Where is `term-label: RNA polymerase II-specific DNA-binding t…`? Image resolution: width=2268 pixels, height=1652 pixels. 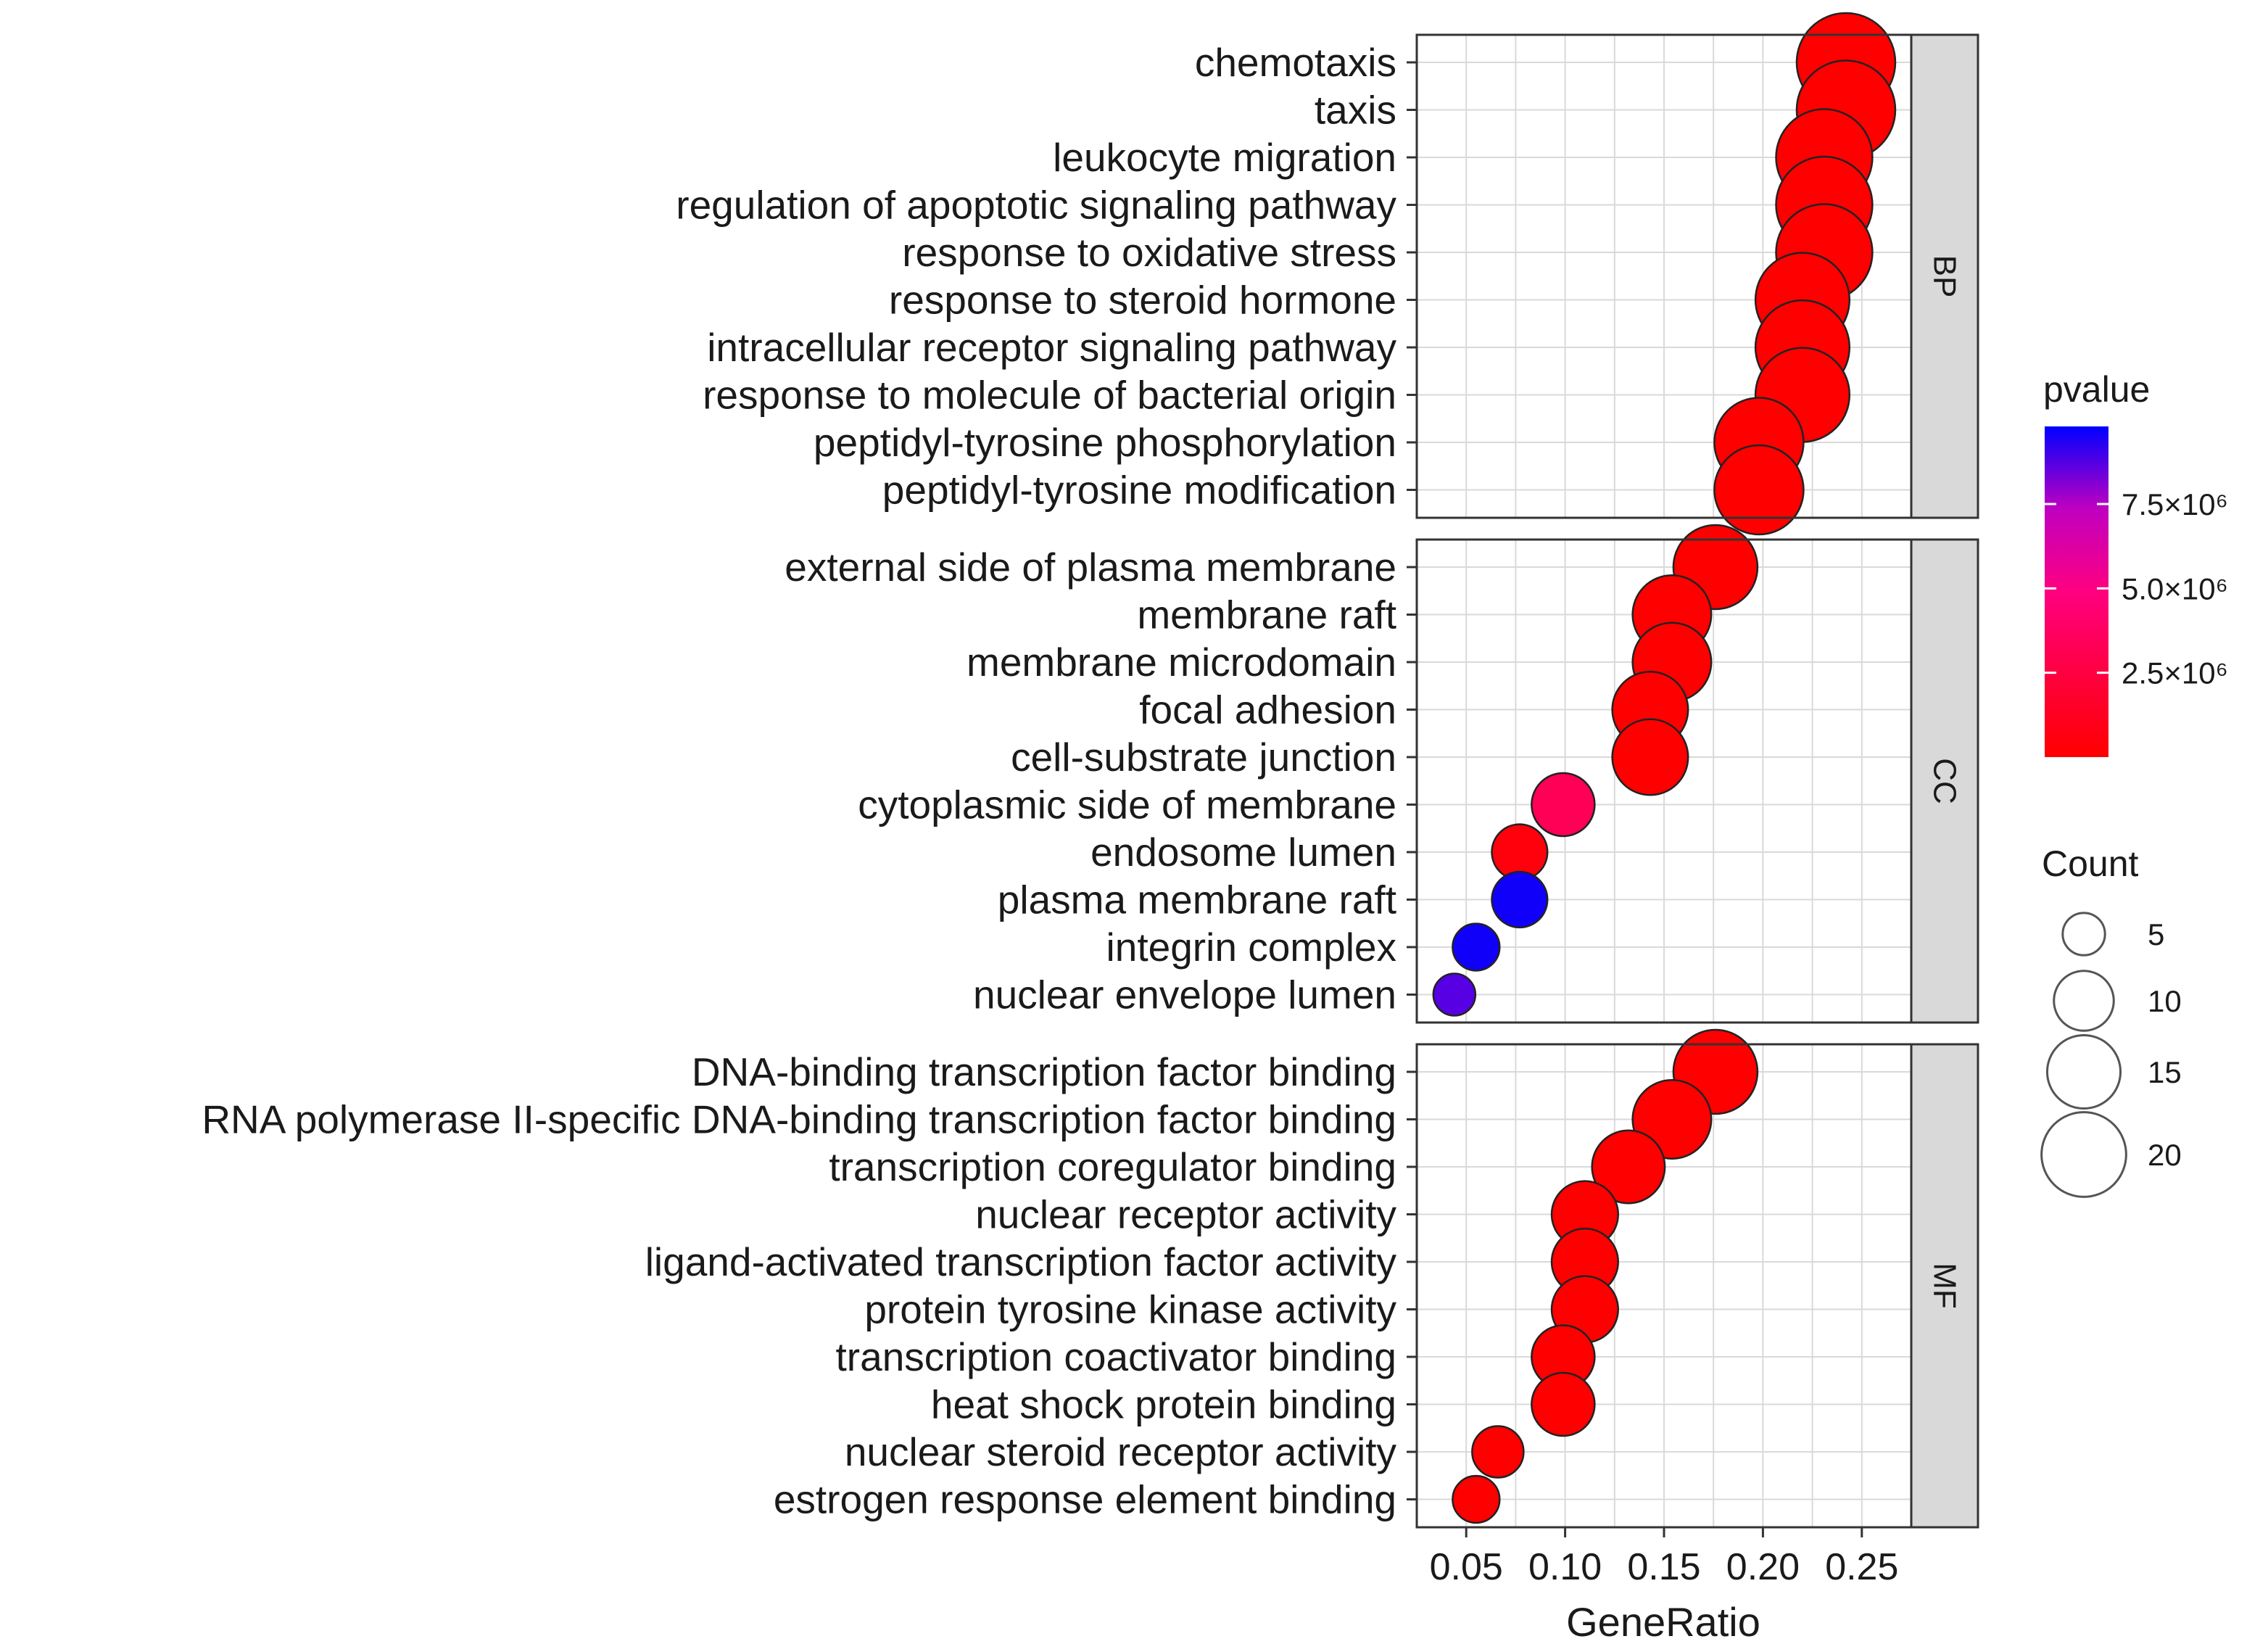 term-label: RNA polymerase II-specific DNA-binding t… is located at coordinates (799, 1119).